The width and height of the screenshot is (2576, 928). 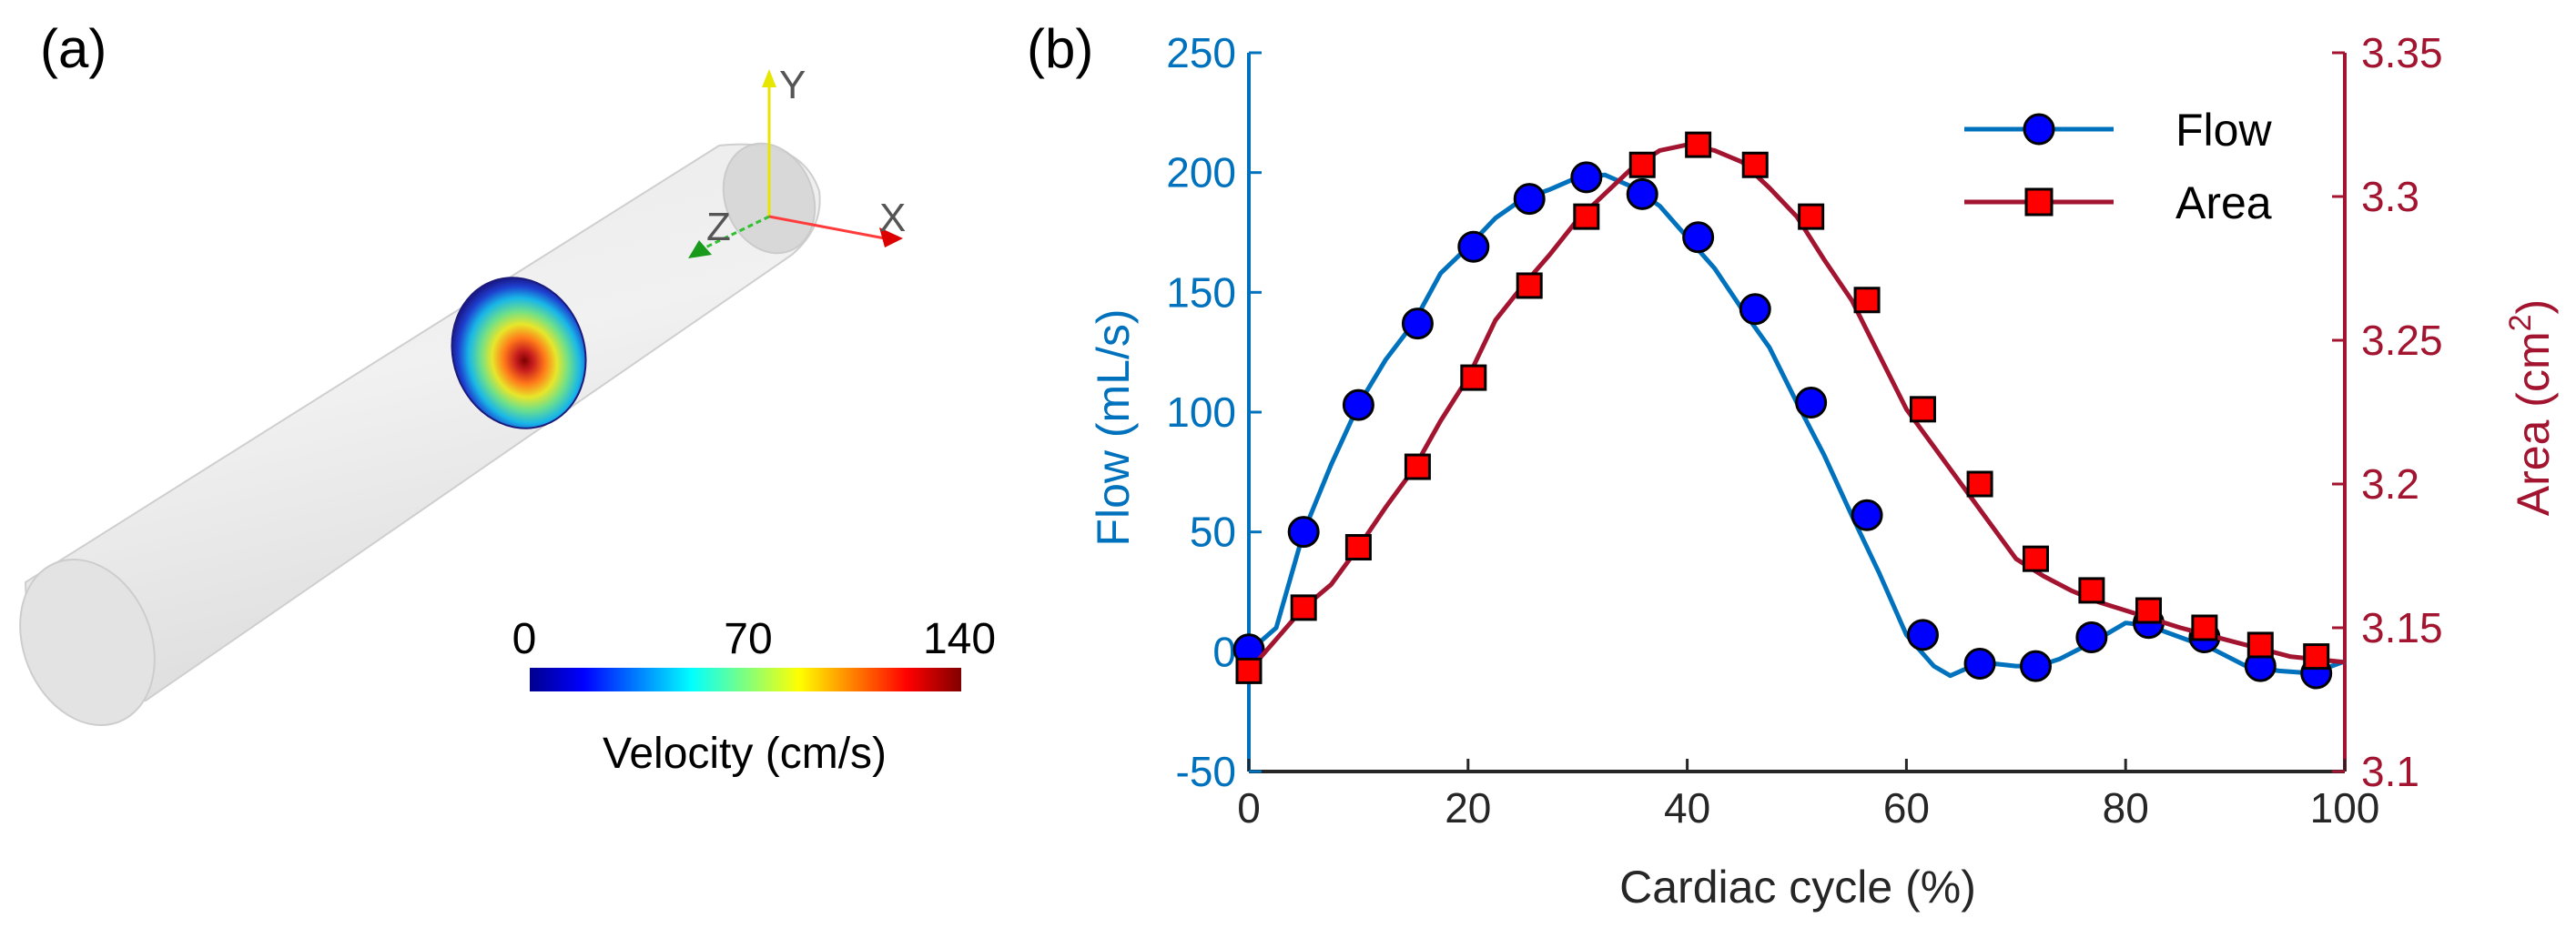 What do you see at coordinates (1206, 771) in the screenshot?
I see `y-left-tick-label: -50` at bounding box center [1206, 771].